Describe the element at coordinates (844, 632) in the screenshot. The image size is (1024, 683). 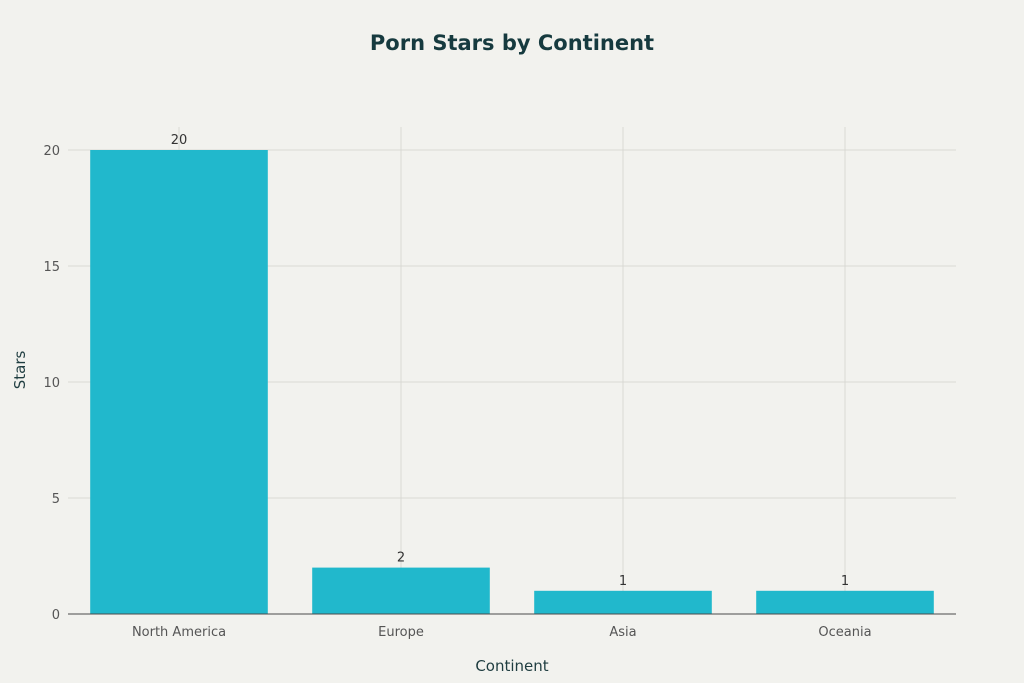
I see `x-tick-label: Oceania` at that location.